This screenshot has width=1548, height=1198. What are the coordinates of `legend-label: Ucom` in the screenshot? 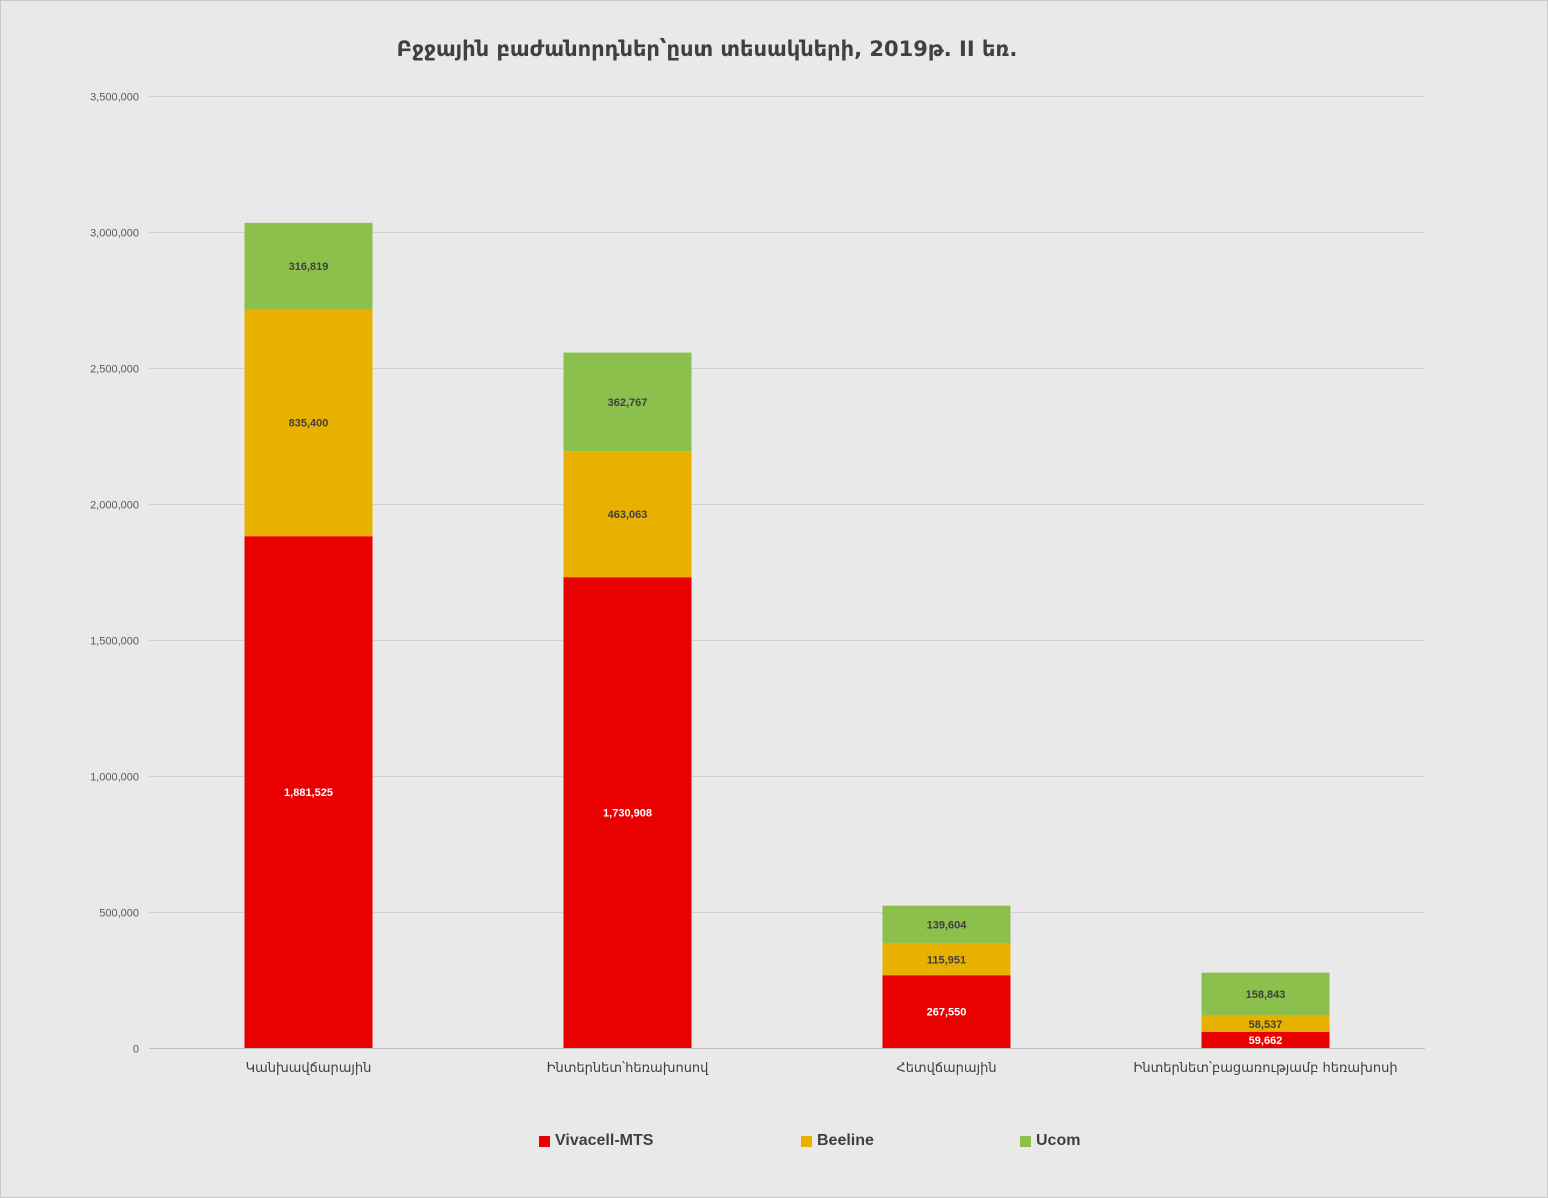 It's located at (1058, 1140).